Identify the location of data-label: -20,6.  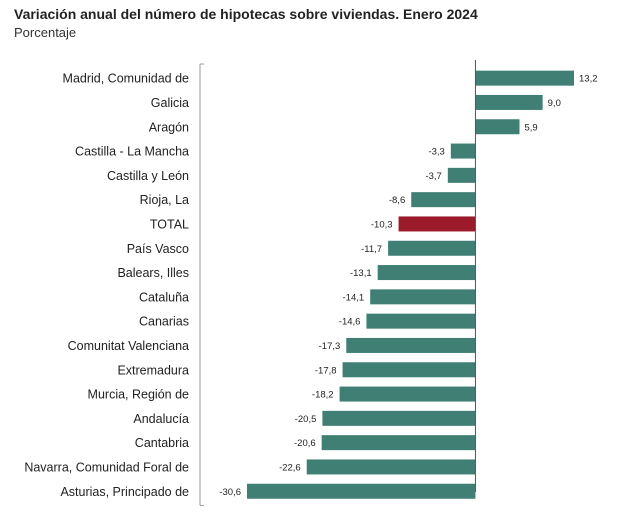
(305, 443).